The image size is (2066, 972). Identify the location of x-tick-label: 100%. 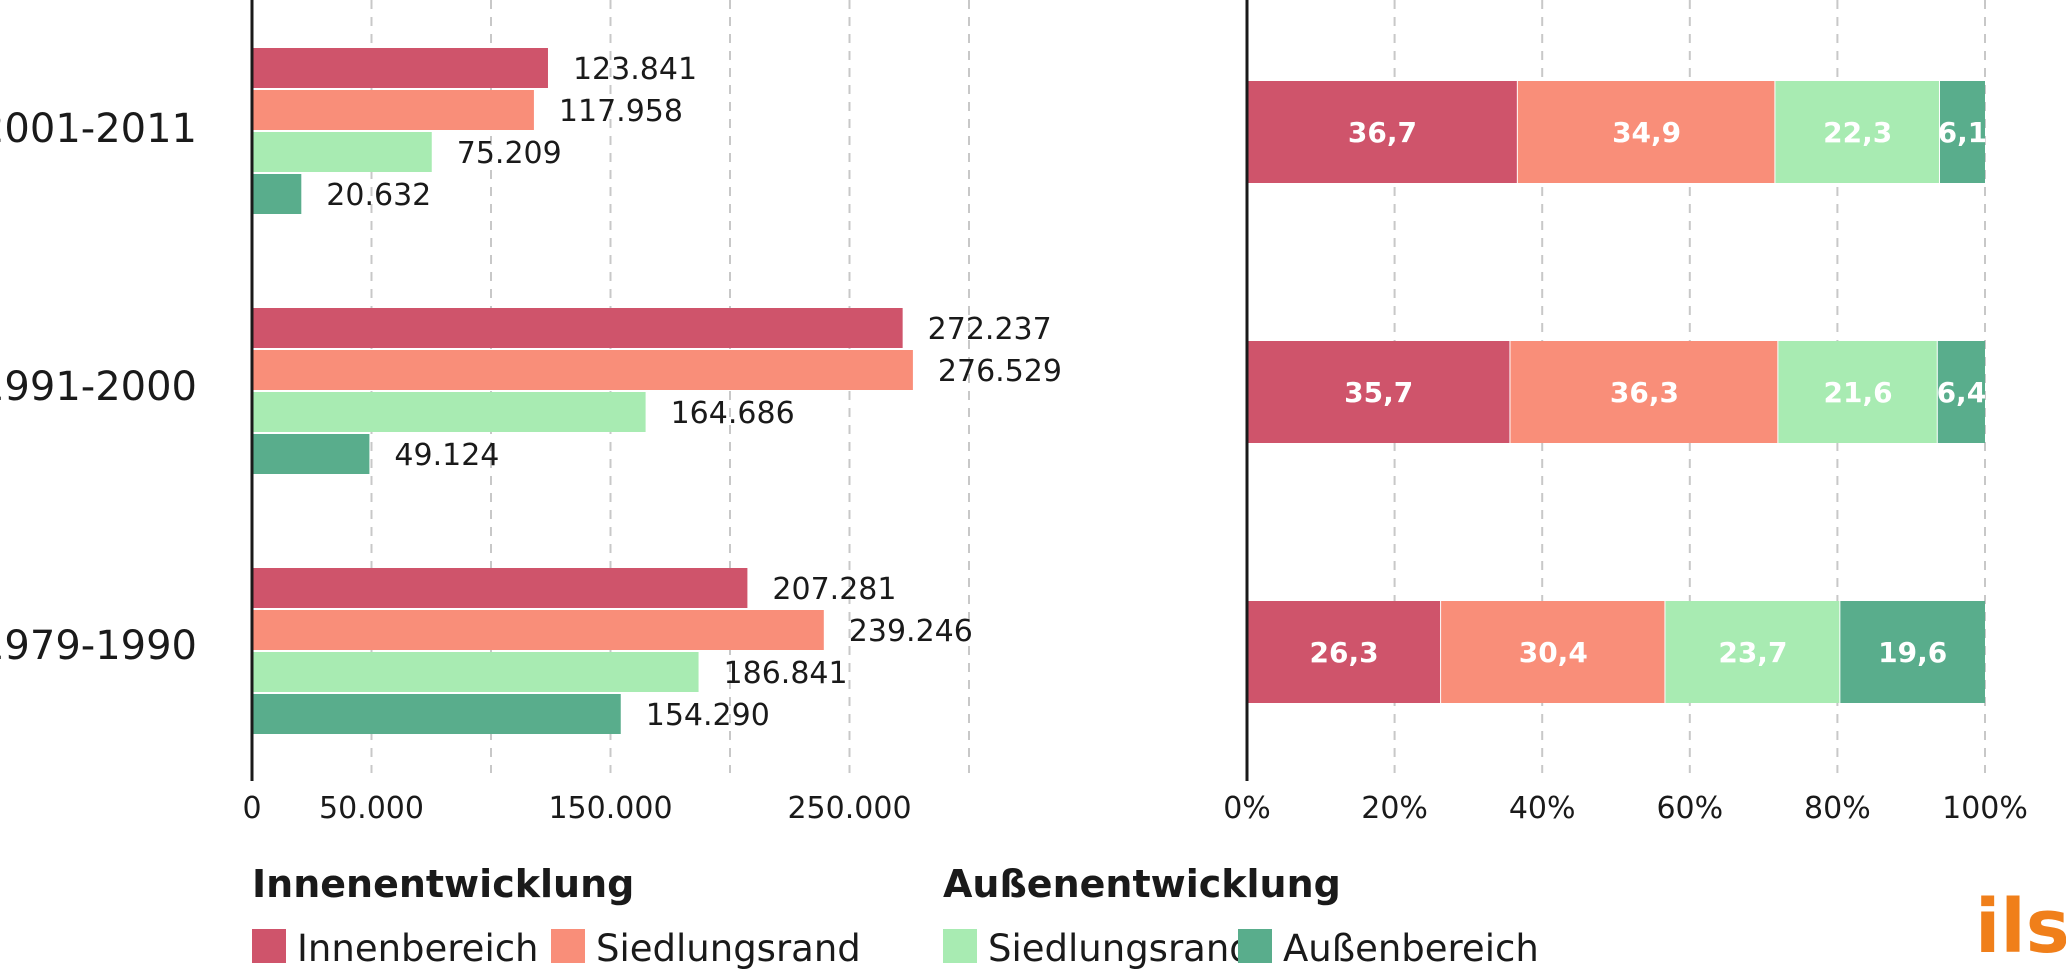
(1985, 808).